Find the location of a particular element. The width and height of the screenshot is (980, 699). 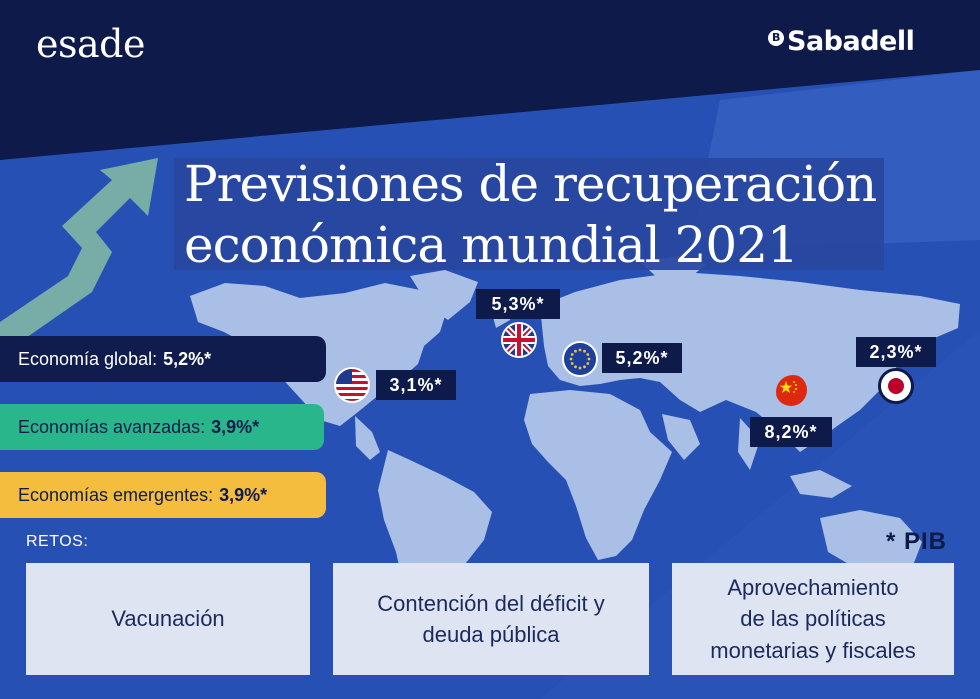

reto-card-deficit: Contención del déficit y deuda pública is located at coordinates (491, 619).